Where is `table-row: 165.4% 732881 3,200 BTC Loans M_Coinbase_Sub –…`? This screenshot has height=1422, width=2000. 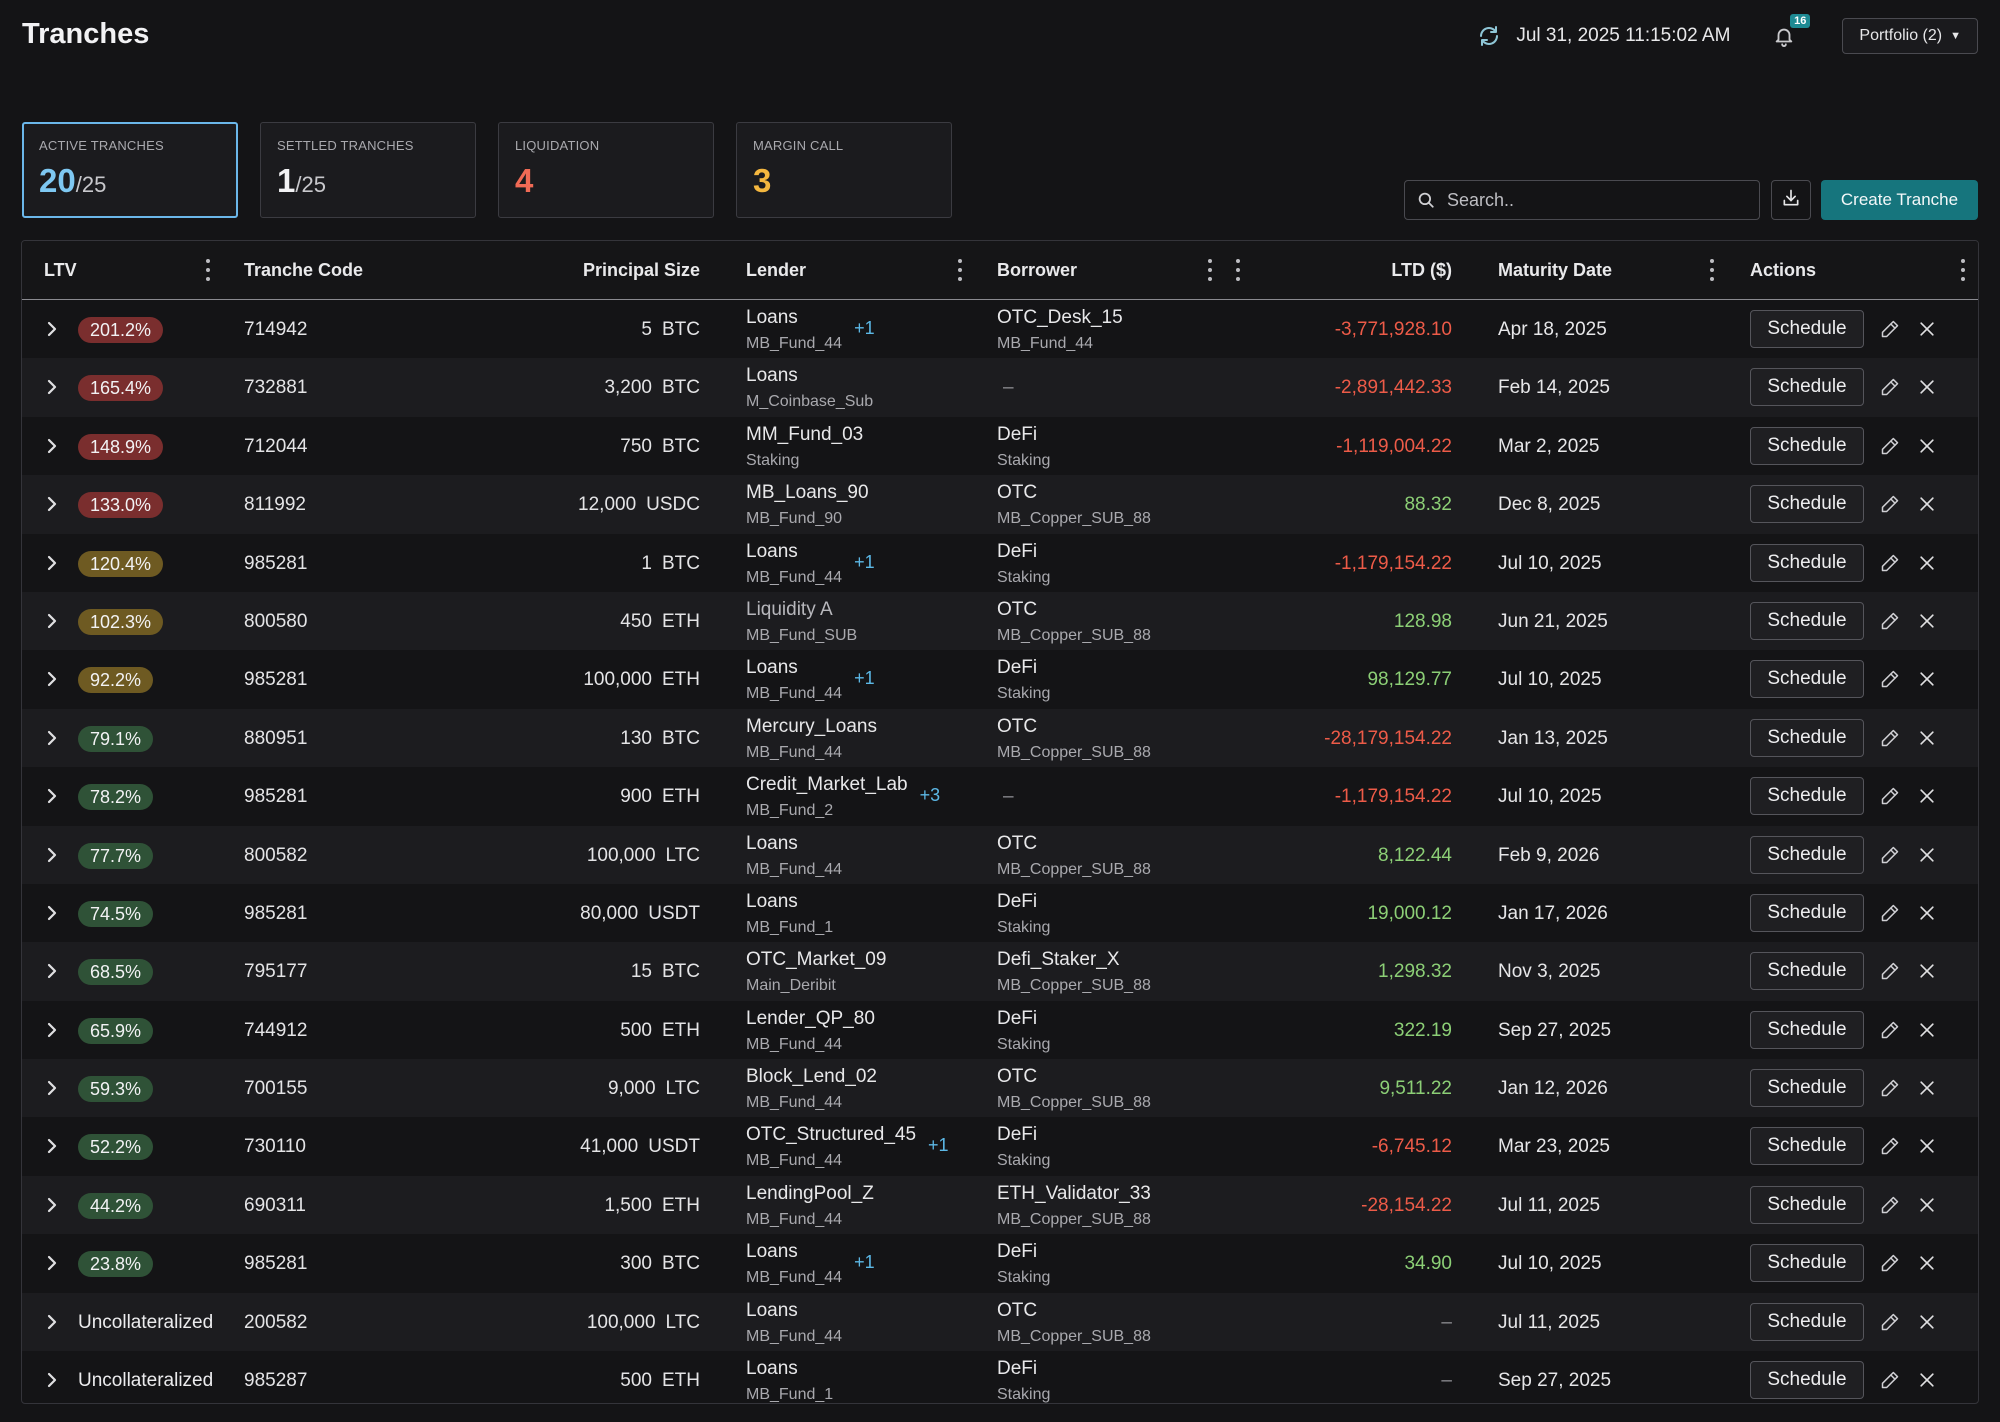 table-row: 165.4% 732881 3,200 BTC Loans M_Coinbase_Sub –… is located at coordinates (1000, 387).